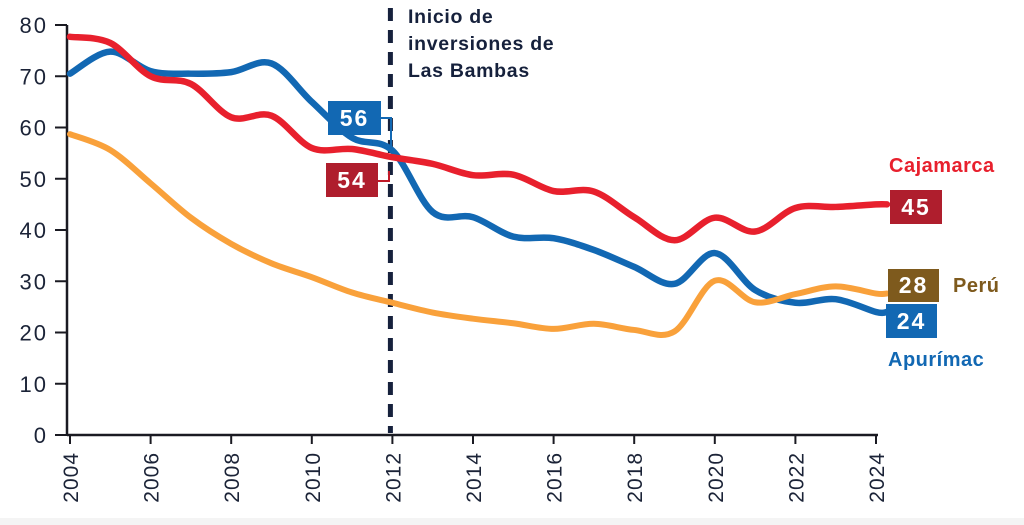 Image resolution: width=1024 pixels, height=525 pixels. What do you see at coordinates (34, 230) in the screenshot?
I see `y-tick-label: 40` at bounding box center [34, 230].